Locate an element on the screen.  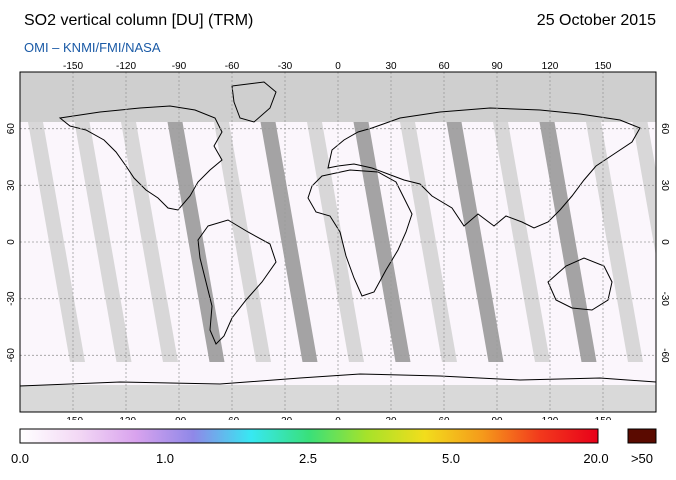
lon-tick-label-bottom: 60 is located at coordinates (444, 418).